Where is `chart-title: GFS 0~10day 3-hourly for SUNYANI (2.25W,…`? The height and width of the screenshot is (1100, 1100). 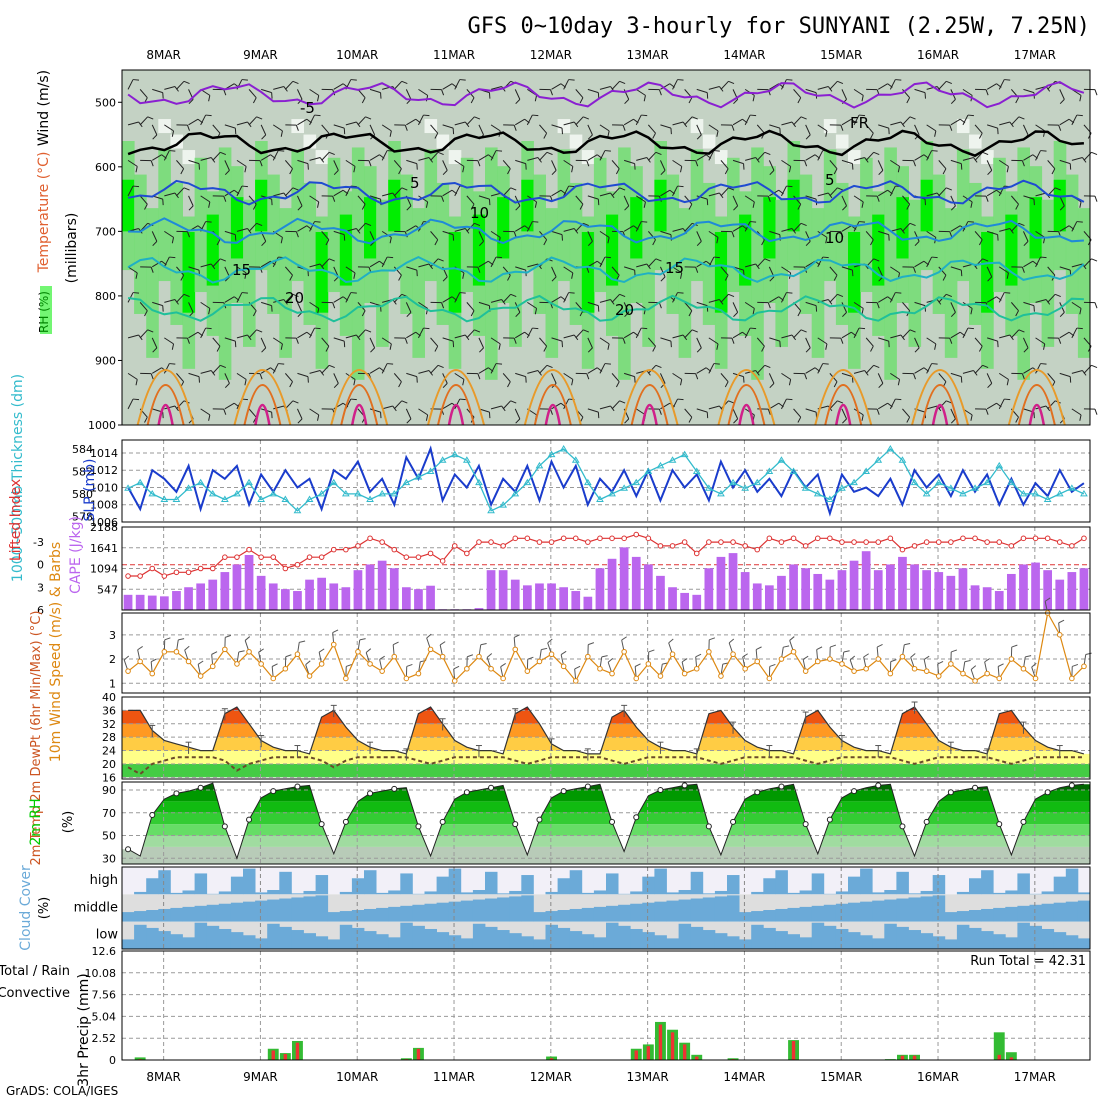
chart-title: GFS 0~10day 3-hourly for SUNYANI (2.25W,… is located at coordinates (778, 26).